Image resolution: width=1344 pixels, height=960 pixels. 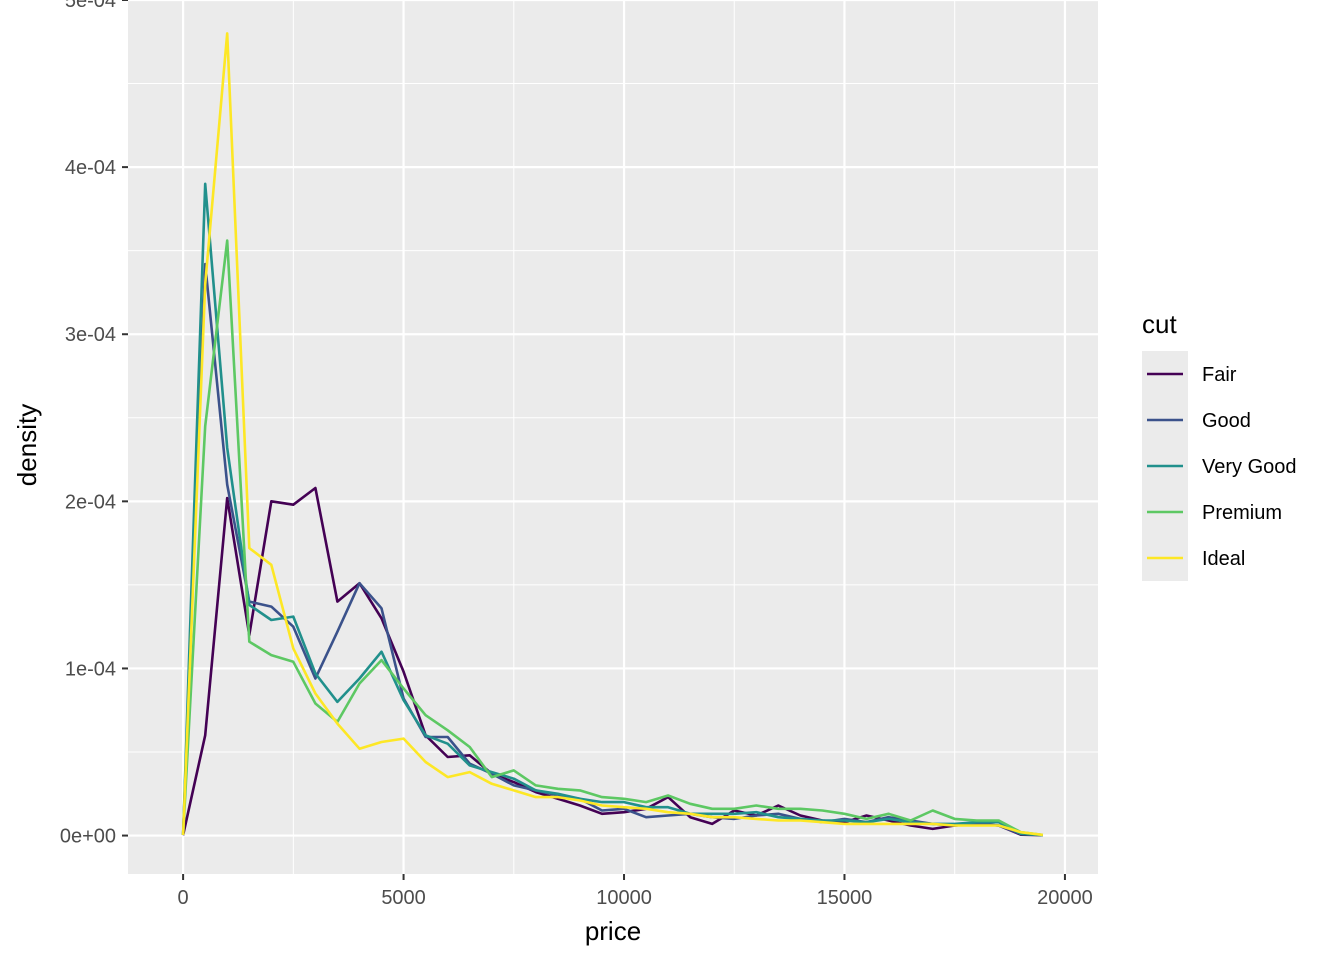 What do you see at coordinates (403, 898) in the screenshot?
I see `x-tick-label: 5000` at bounding box center [403, 898].